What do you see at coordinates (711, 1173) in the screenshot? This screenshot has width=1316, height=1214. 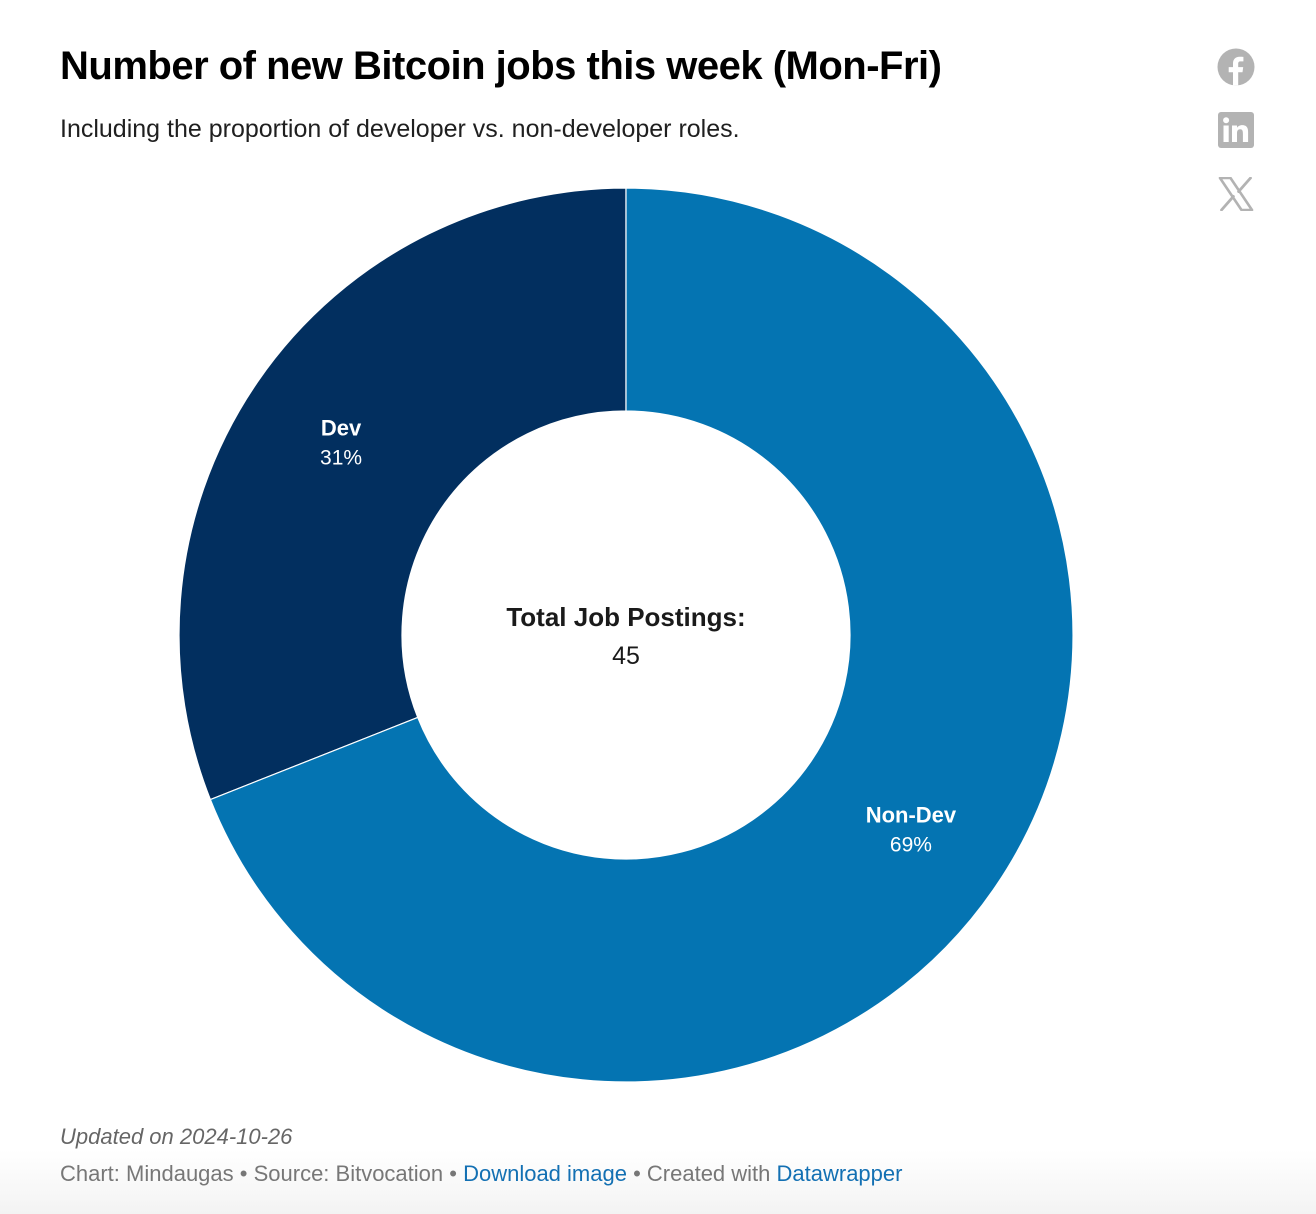 I see `created-with-text: Created with` at bounding box center [711, 1173].